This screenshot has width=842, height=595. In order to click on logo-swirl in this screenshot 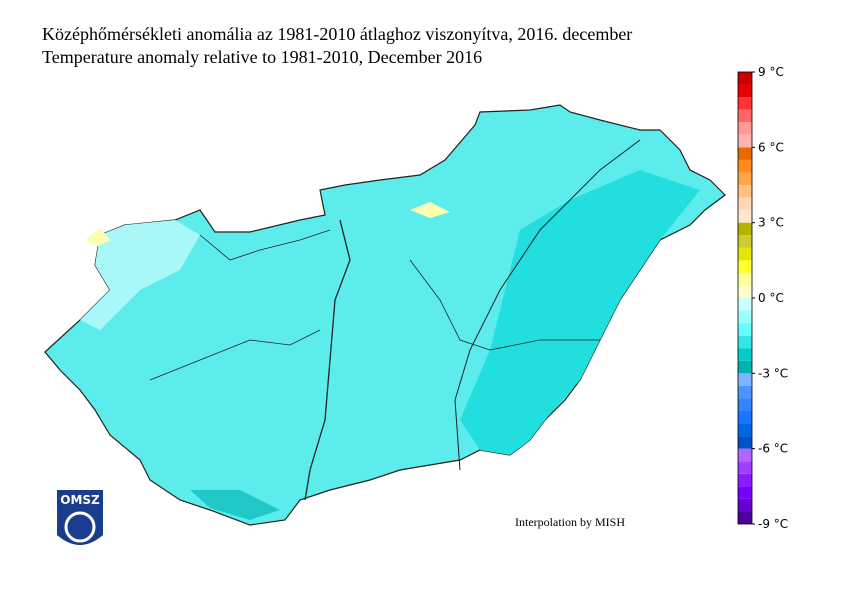, I will do `click(80, 527)`.